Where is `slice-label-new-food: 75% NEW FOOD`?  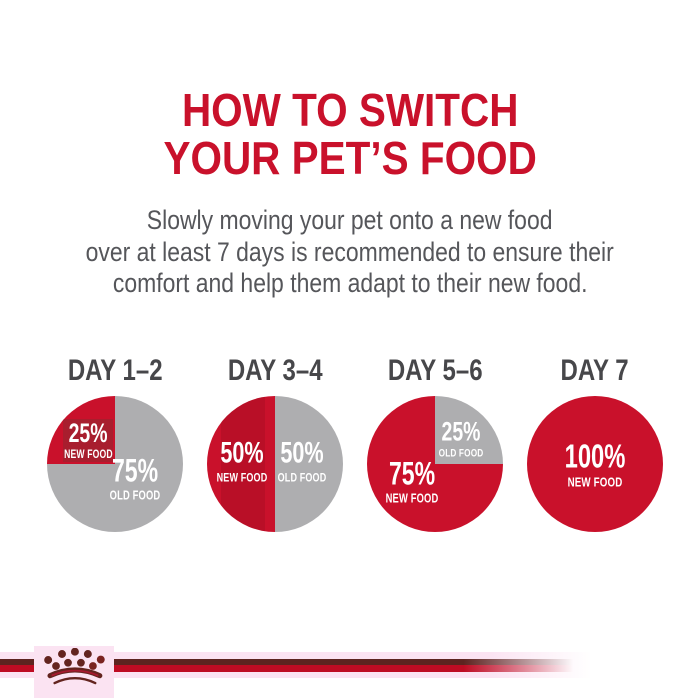
slice-label-new-food: 75% NEW FOOD is located at coordinates (412, 481).